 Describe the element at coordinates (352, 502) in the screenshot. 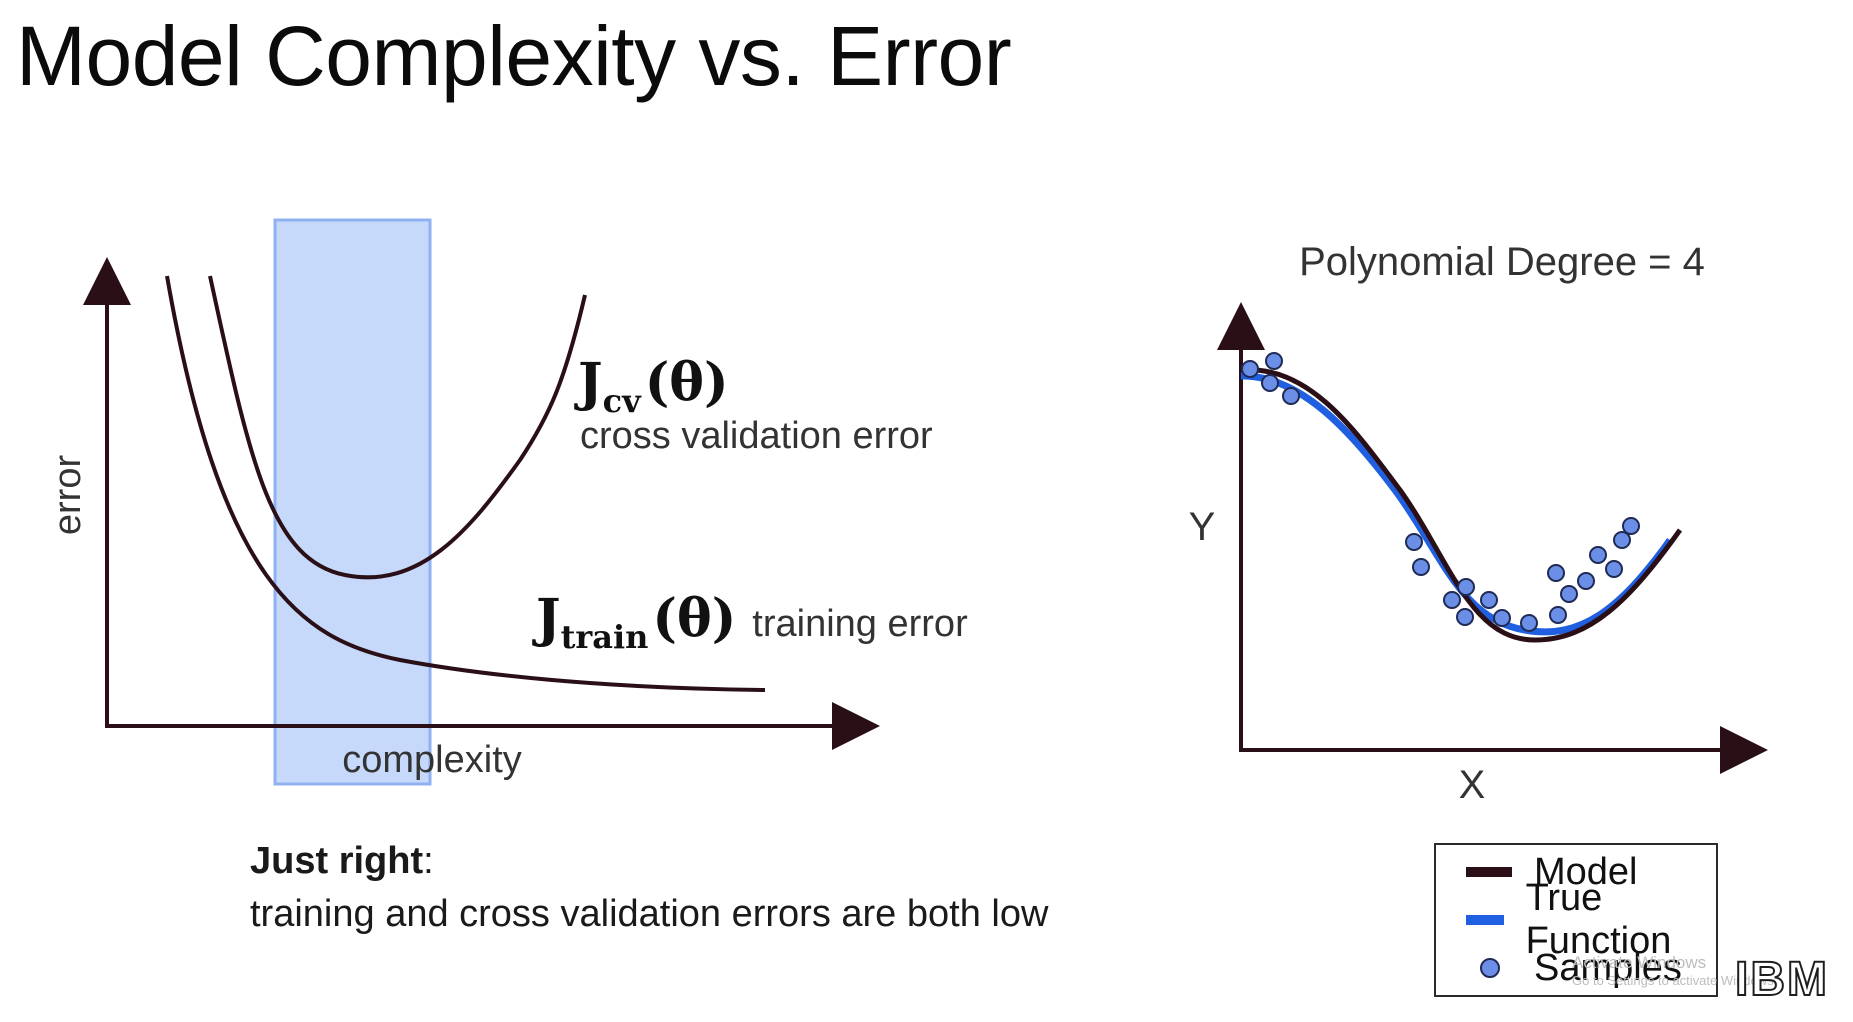

I see `just-right-region` at that location.